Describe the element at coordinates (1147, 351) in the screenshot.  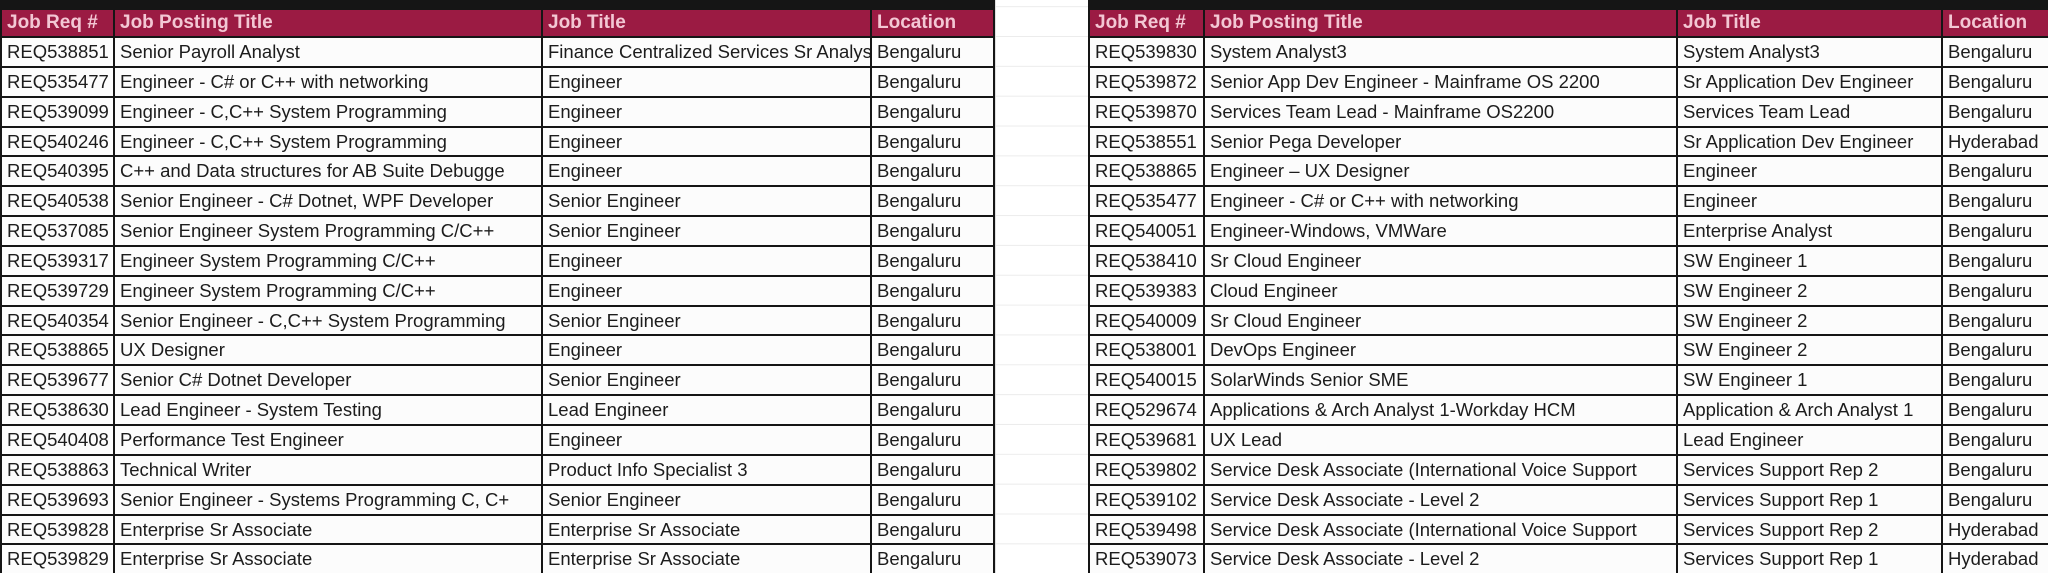
I see `req-cell: REQ538001` at that location.